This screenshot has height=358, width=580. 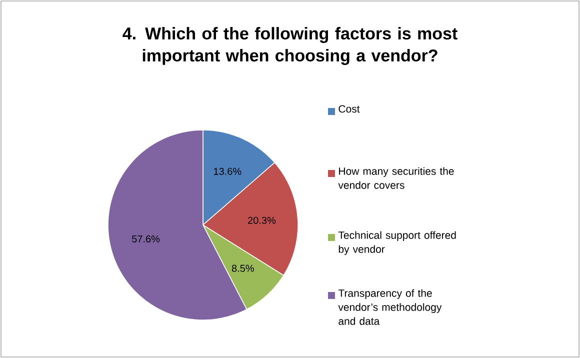 I want to click on data-label: 57.6%, so click(x=146, y=238).